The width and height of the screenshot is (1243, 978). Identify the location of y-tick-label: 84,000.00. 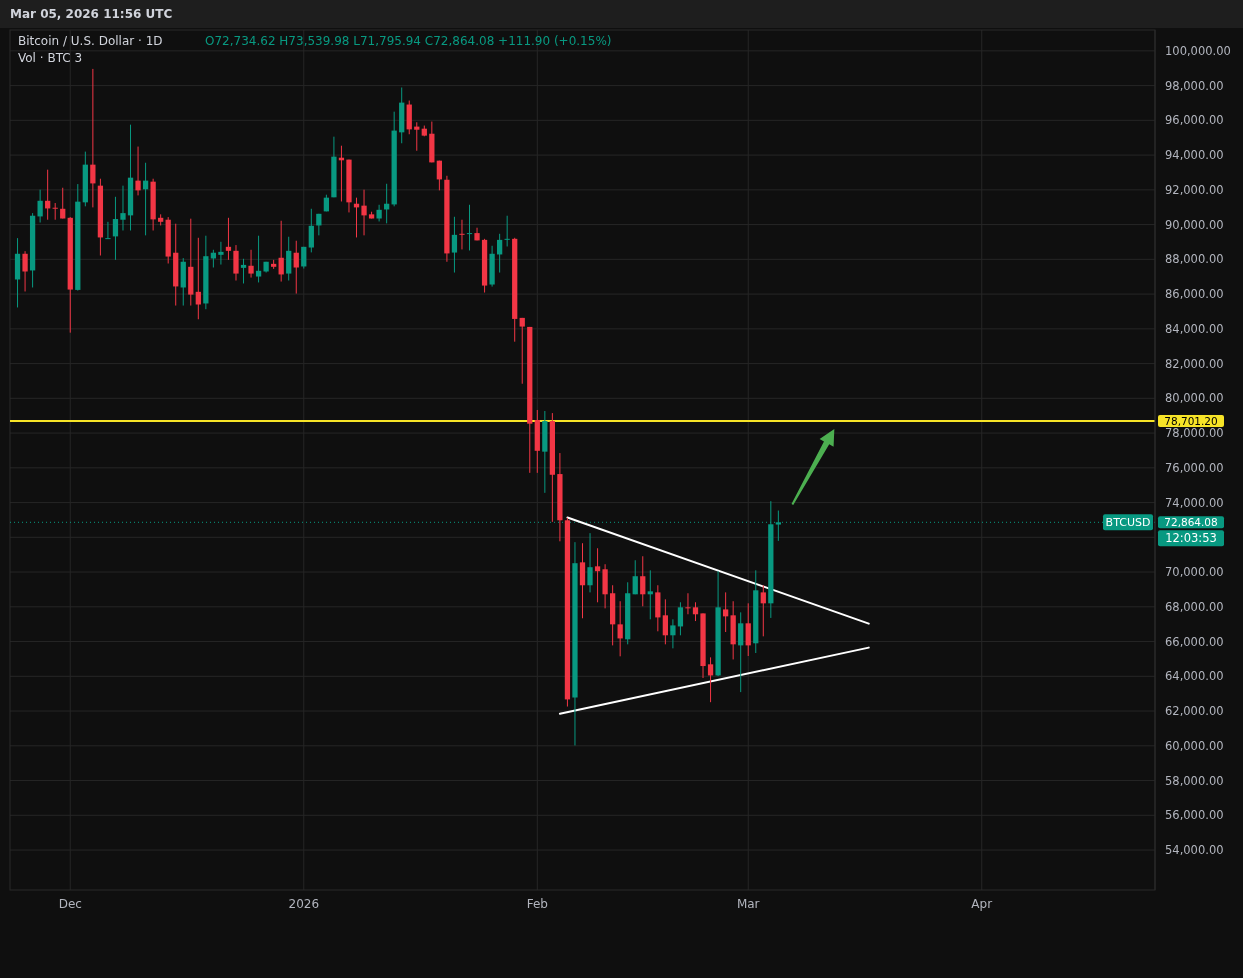
(1194, 328).